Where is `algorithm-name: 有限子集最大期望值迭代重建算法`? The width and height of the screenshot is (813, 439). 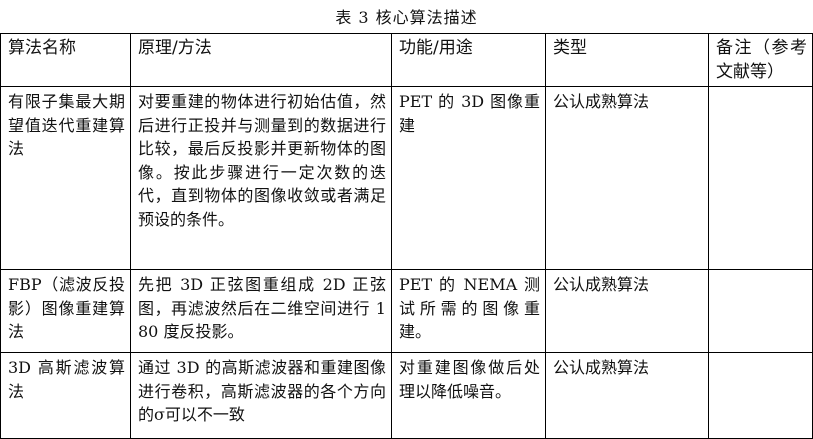
algorithm-name: 有限子集最大期望值迭代重建算法 is located at coordinates (65, 178).